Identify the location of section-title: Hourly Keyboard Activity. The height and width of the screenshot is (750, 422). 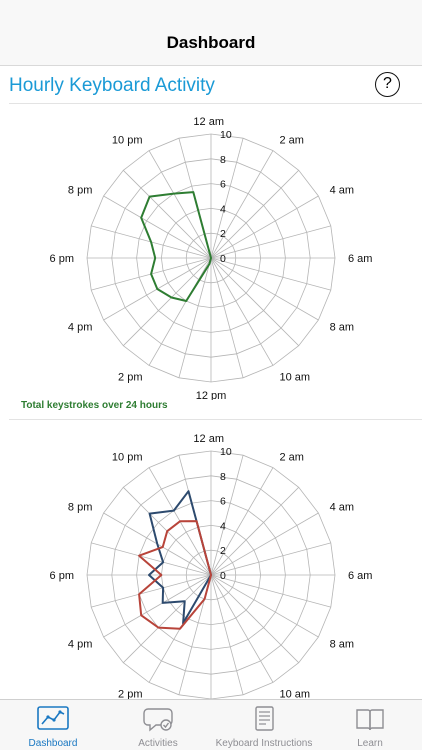
(112, 85).